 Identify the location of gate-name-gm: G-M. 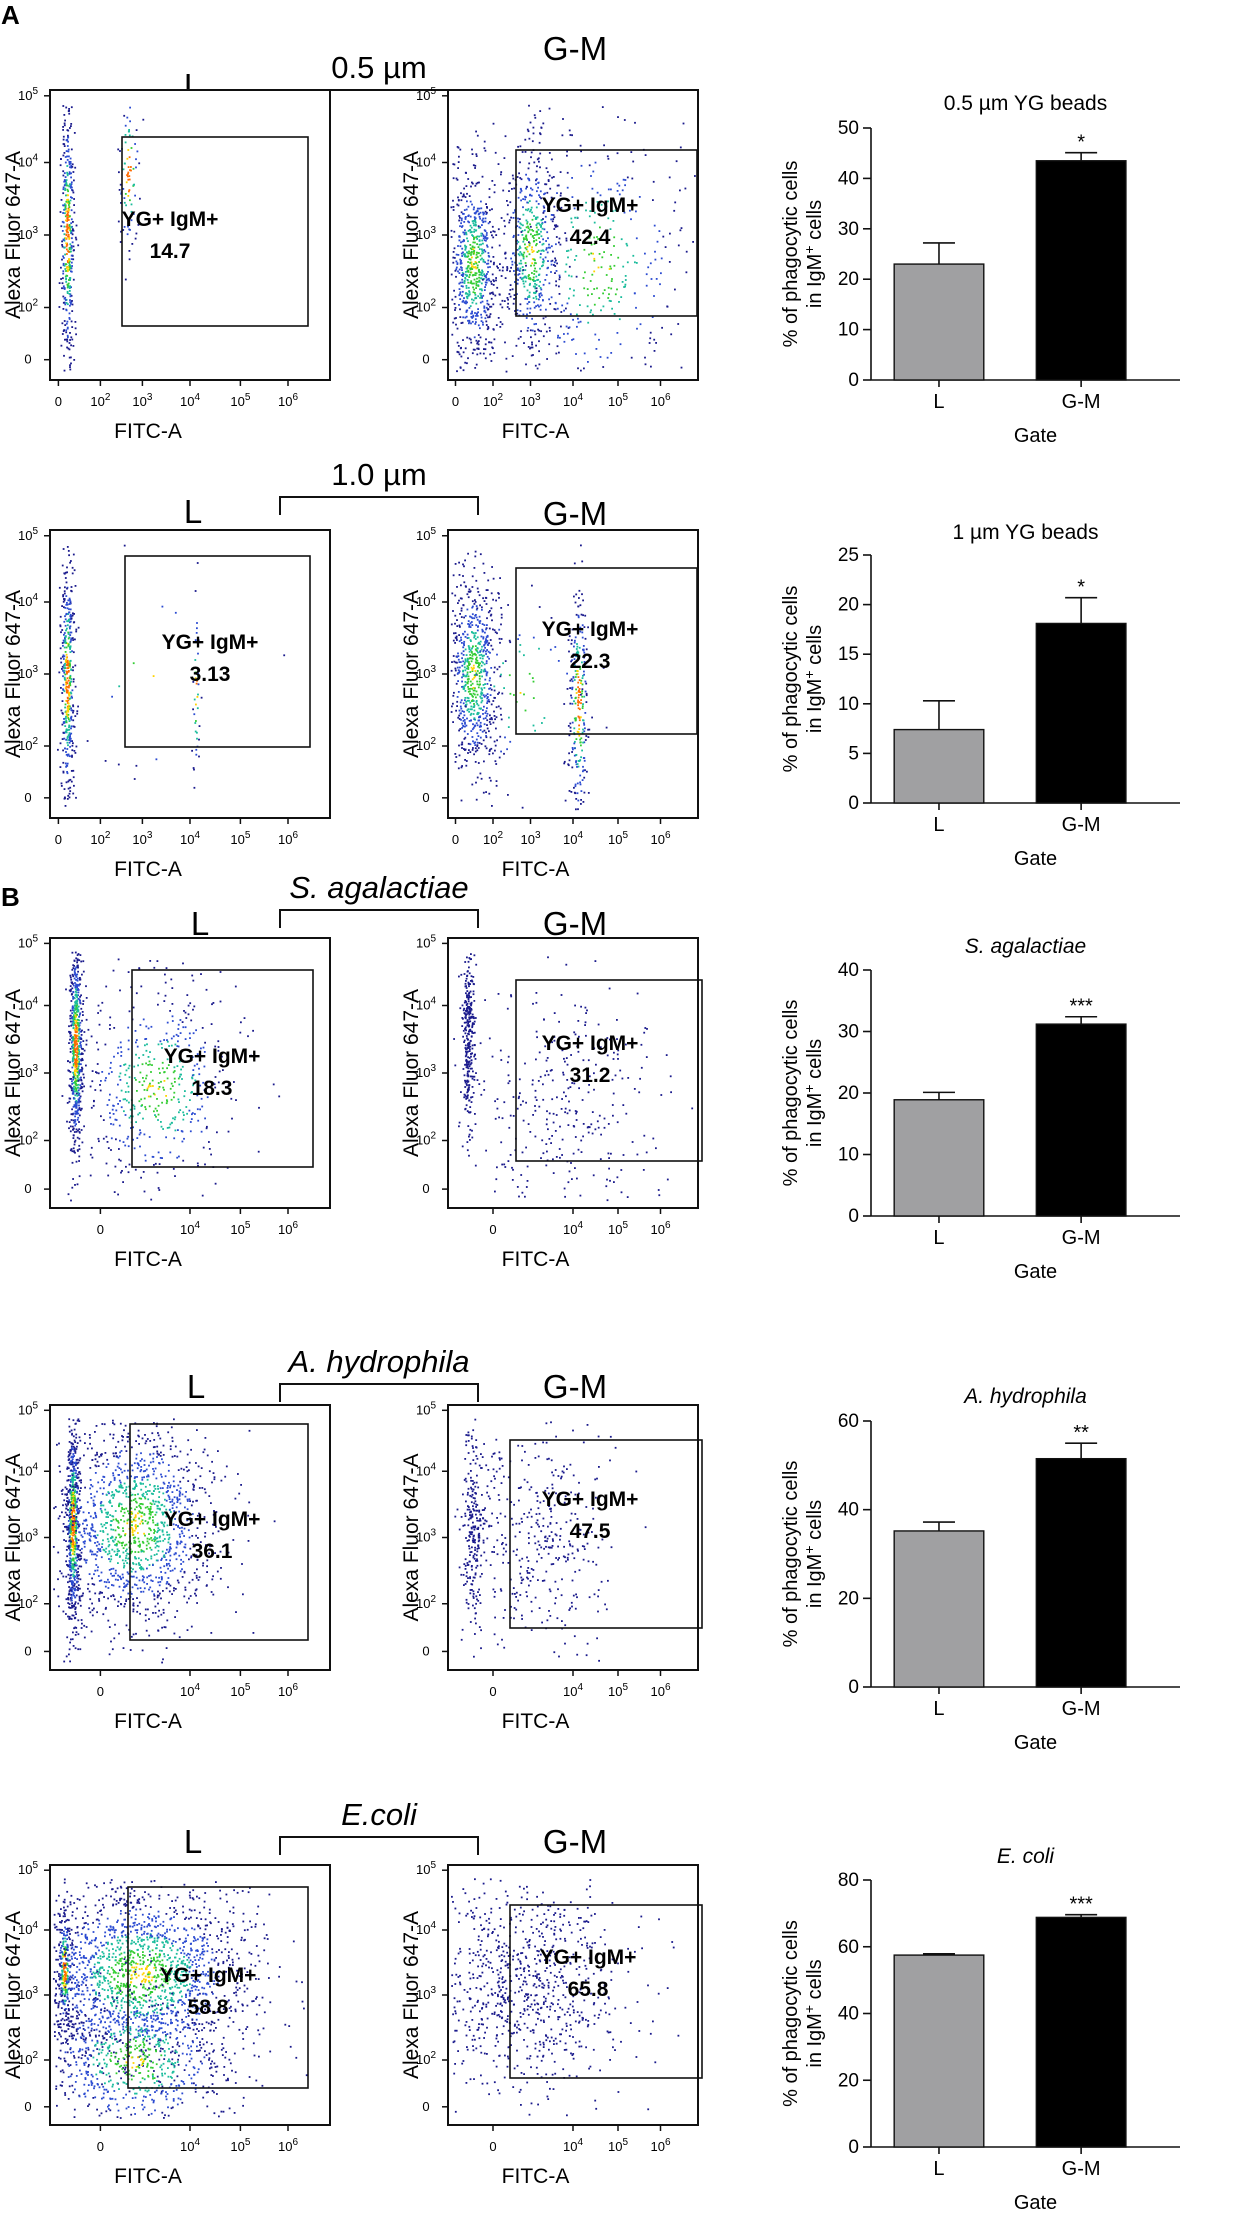
(575, 513).